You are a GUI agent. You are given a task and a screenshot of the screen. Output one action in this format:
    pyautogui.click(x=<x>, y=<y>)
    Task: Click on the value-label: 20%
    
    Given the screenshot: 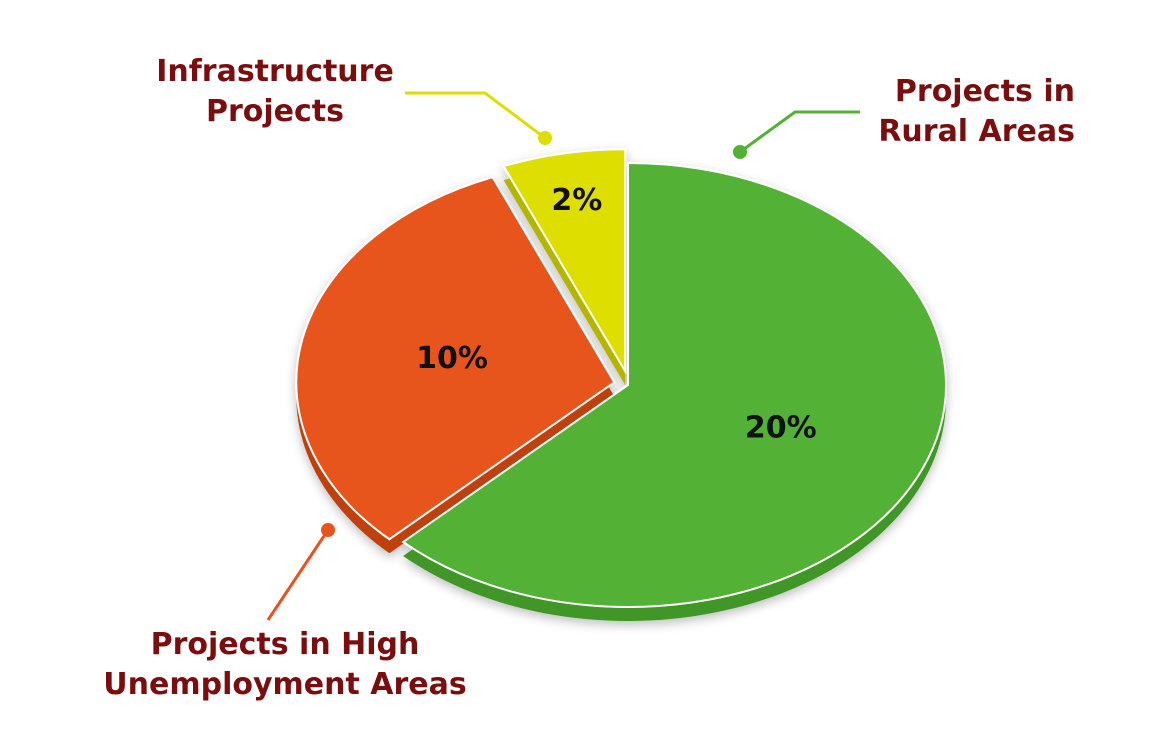 What is the action you would take?
    pyautogui.click(x=781, y=428)
    